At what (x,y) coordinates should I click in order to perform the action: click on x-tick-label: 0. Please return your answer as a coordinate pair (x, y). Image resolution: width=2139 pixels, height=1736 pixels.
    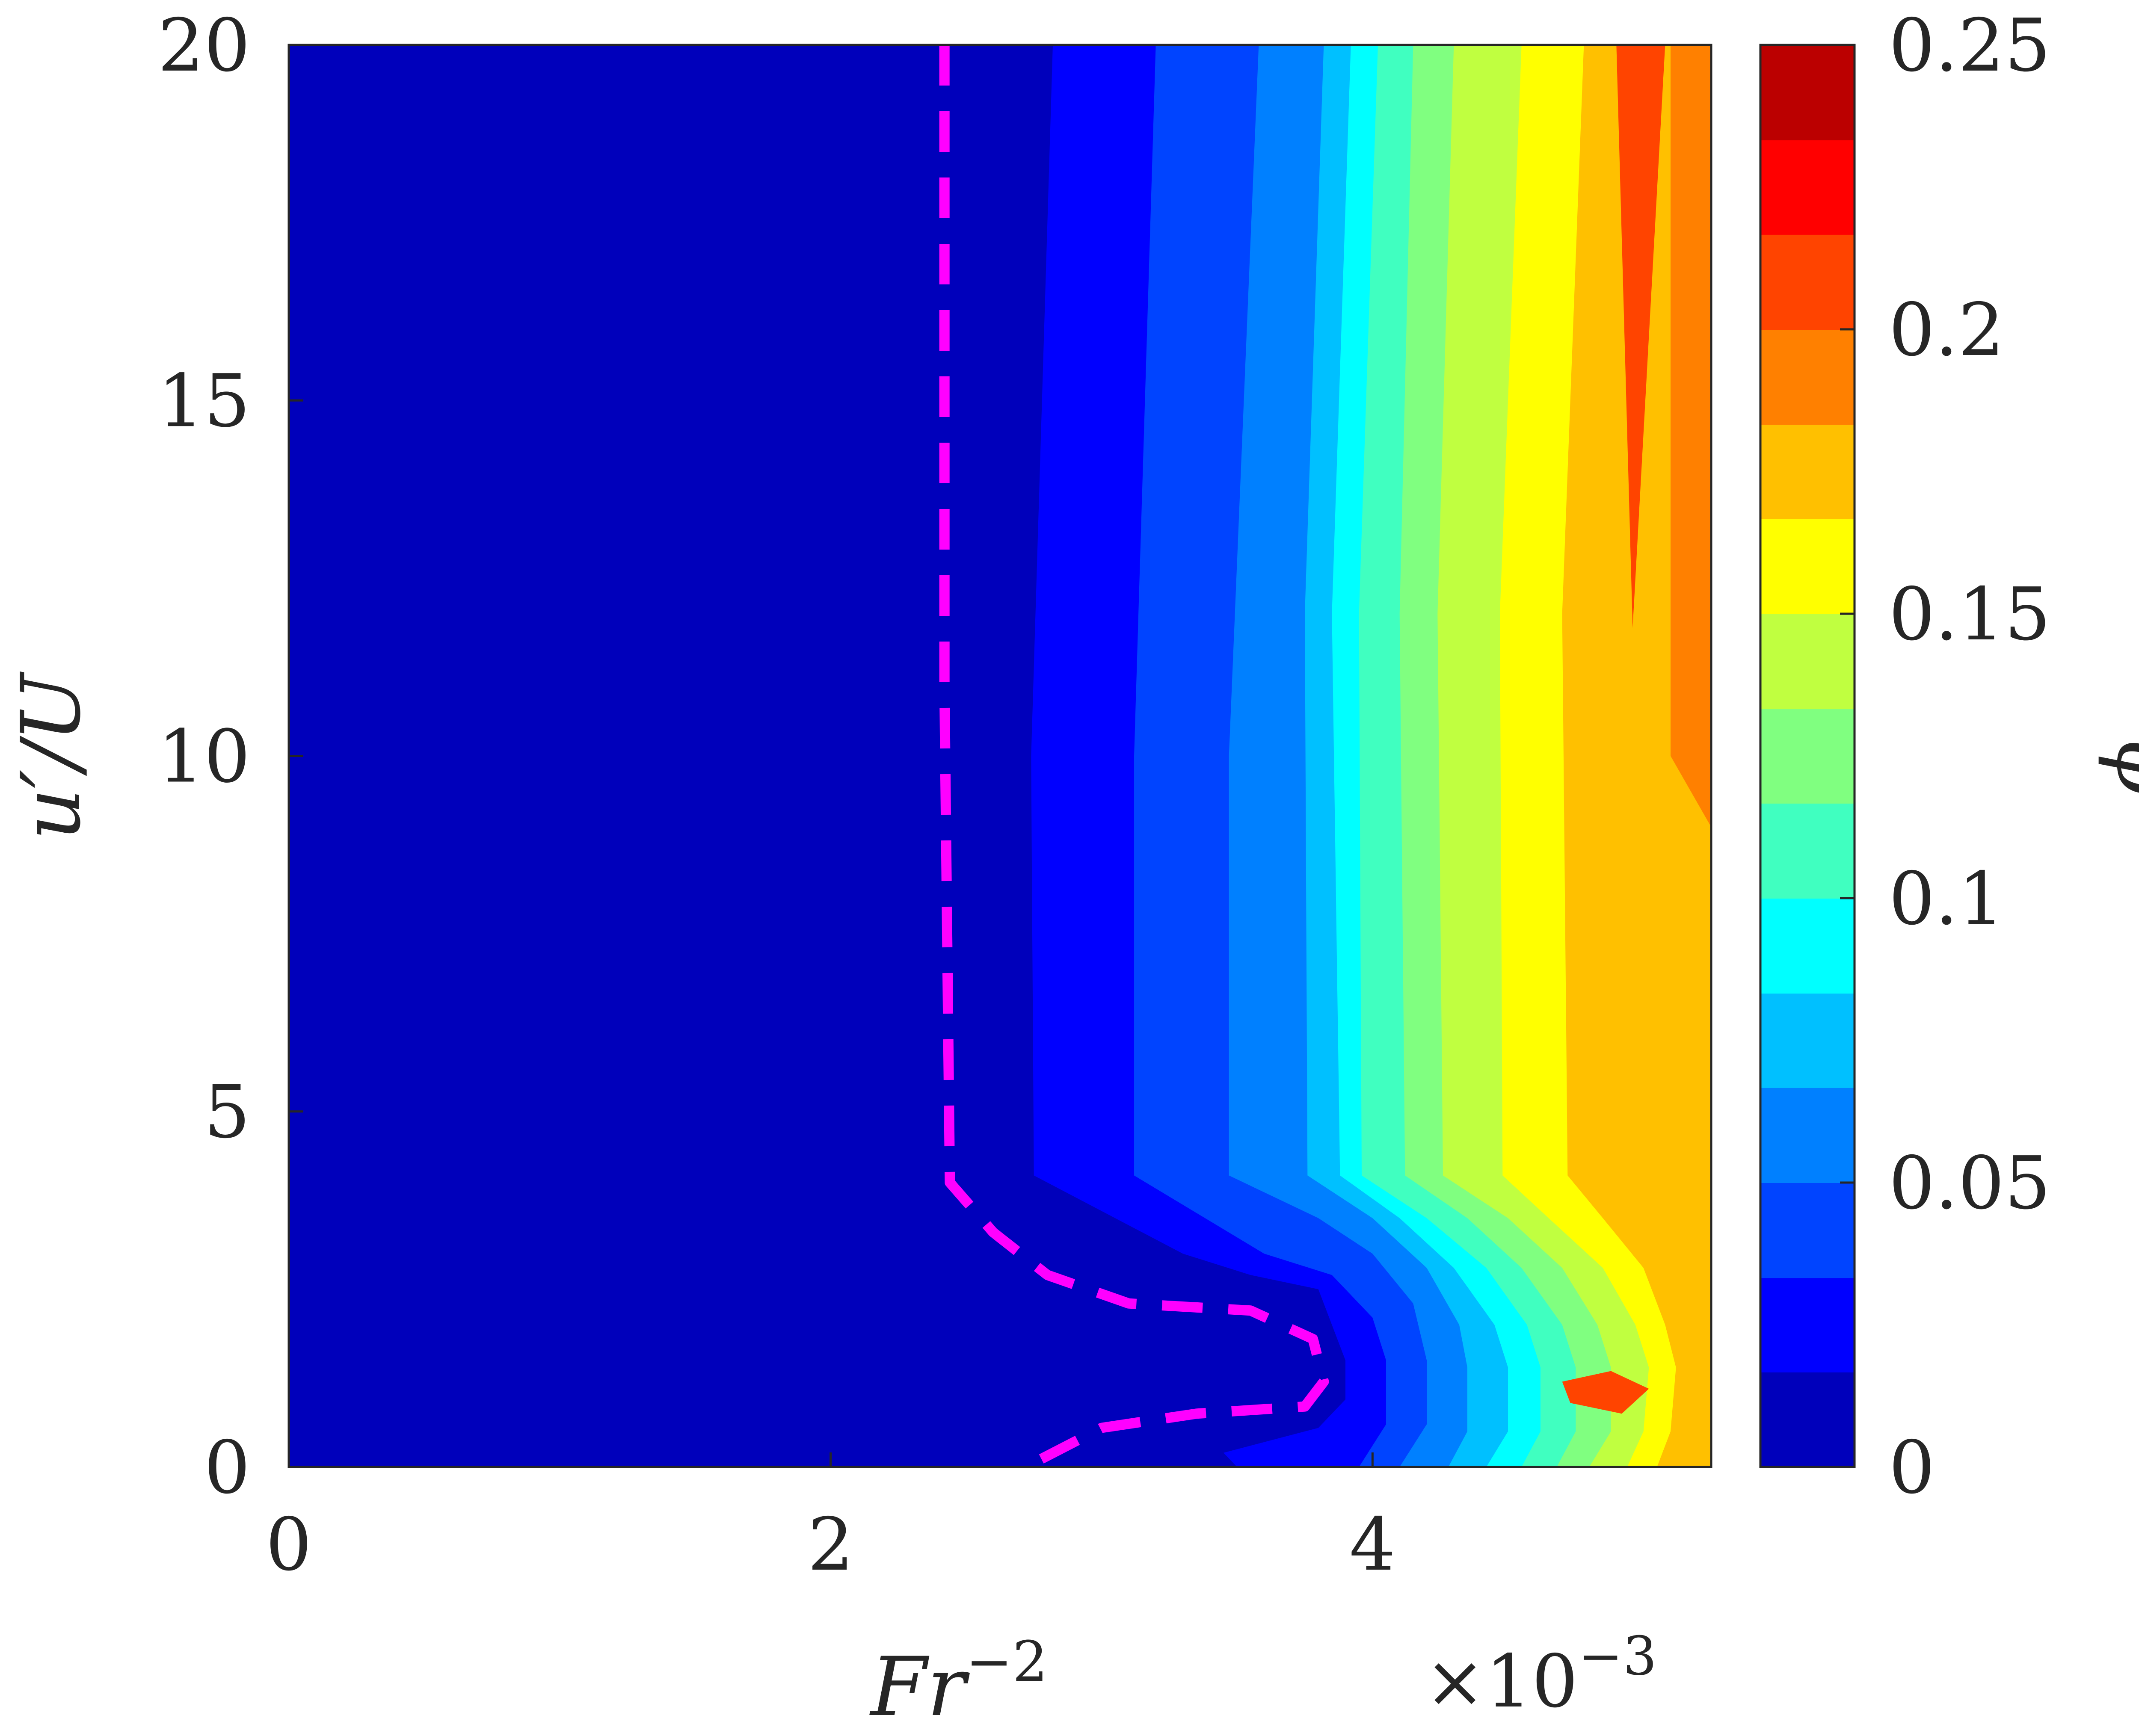
    Looking at the image, I should click on (289, 1545).